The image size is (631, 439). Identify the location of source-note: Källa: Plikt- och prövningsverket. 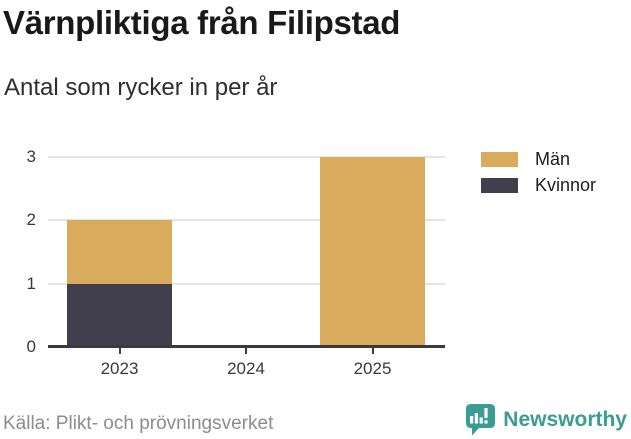
(138, 423).